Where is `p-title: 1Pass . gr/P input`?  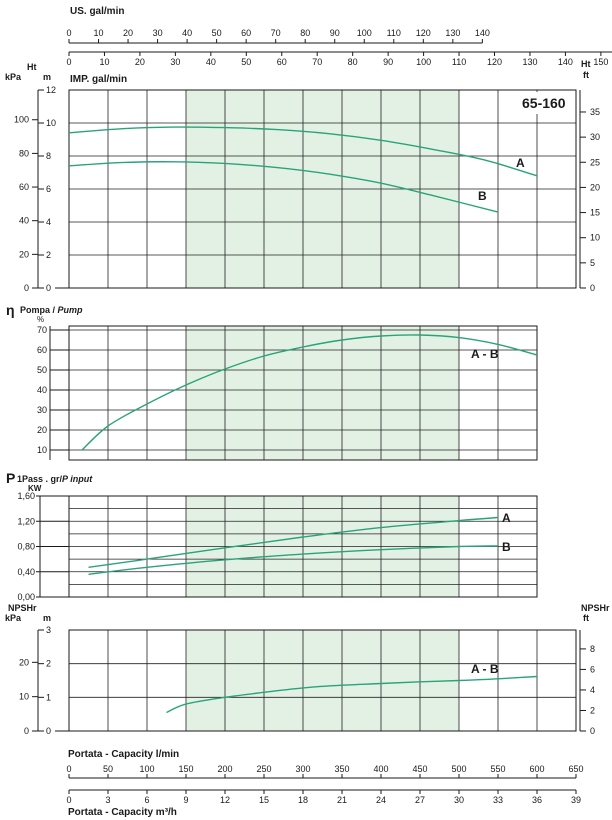
p-title: 1Pass . gr/P input is located at coordinates (55, 479).